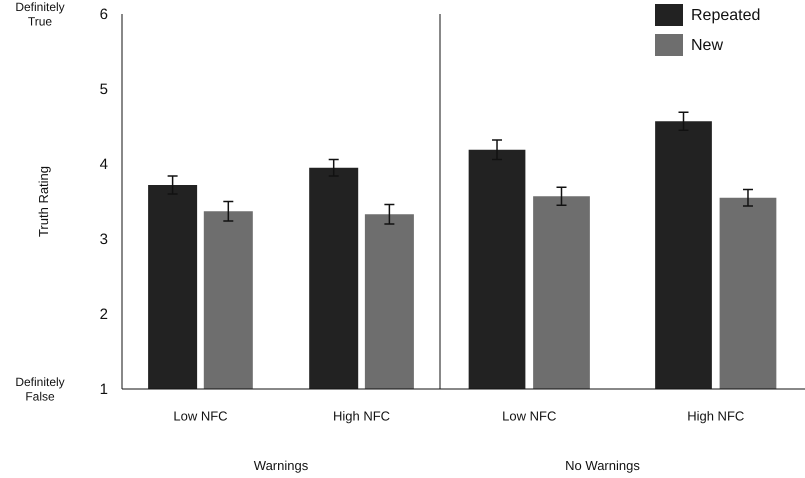 The height and width of the screenshot is (478, 805). I want to click on y-tick-label: 2, so click(104, 314).